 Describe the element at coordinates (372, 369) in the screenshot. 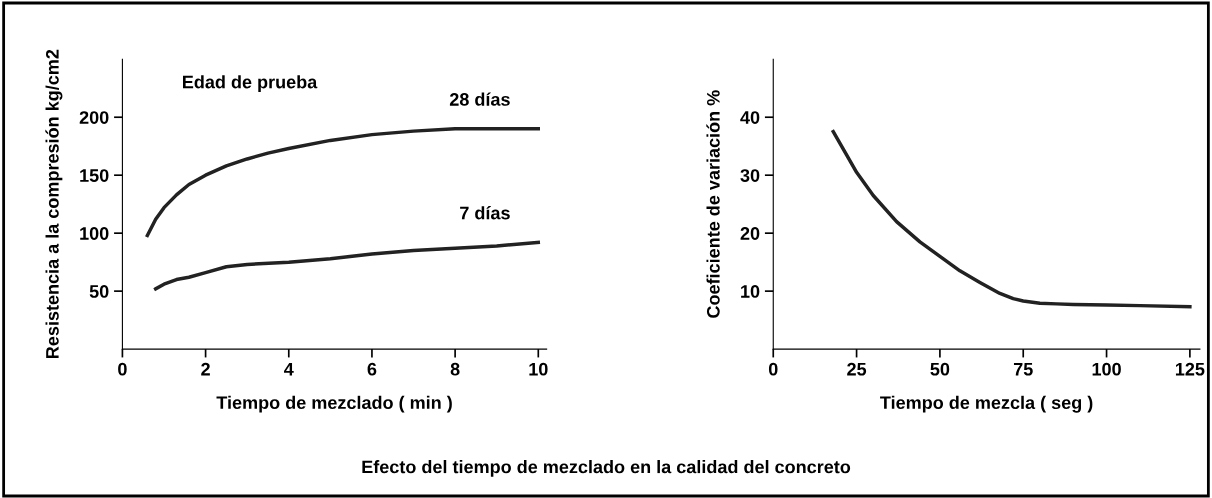

I see `x-tick-label: 6` at that location.